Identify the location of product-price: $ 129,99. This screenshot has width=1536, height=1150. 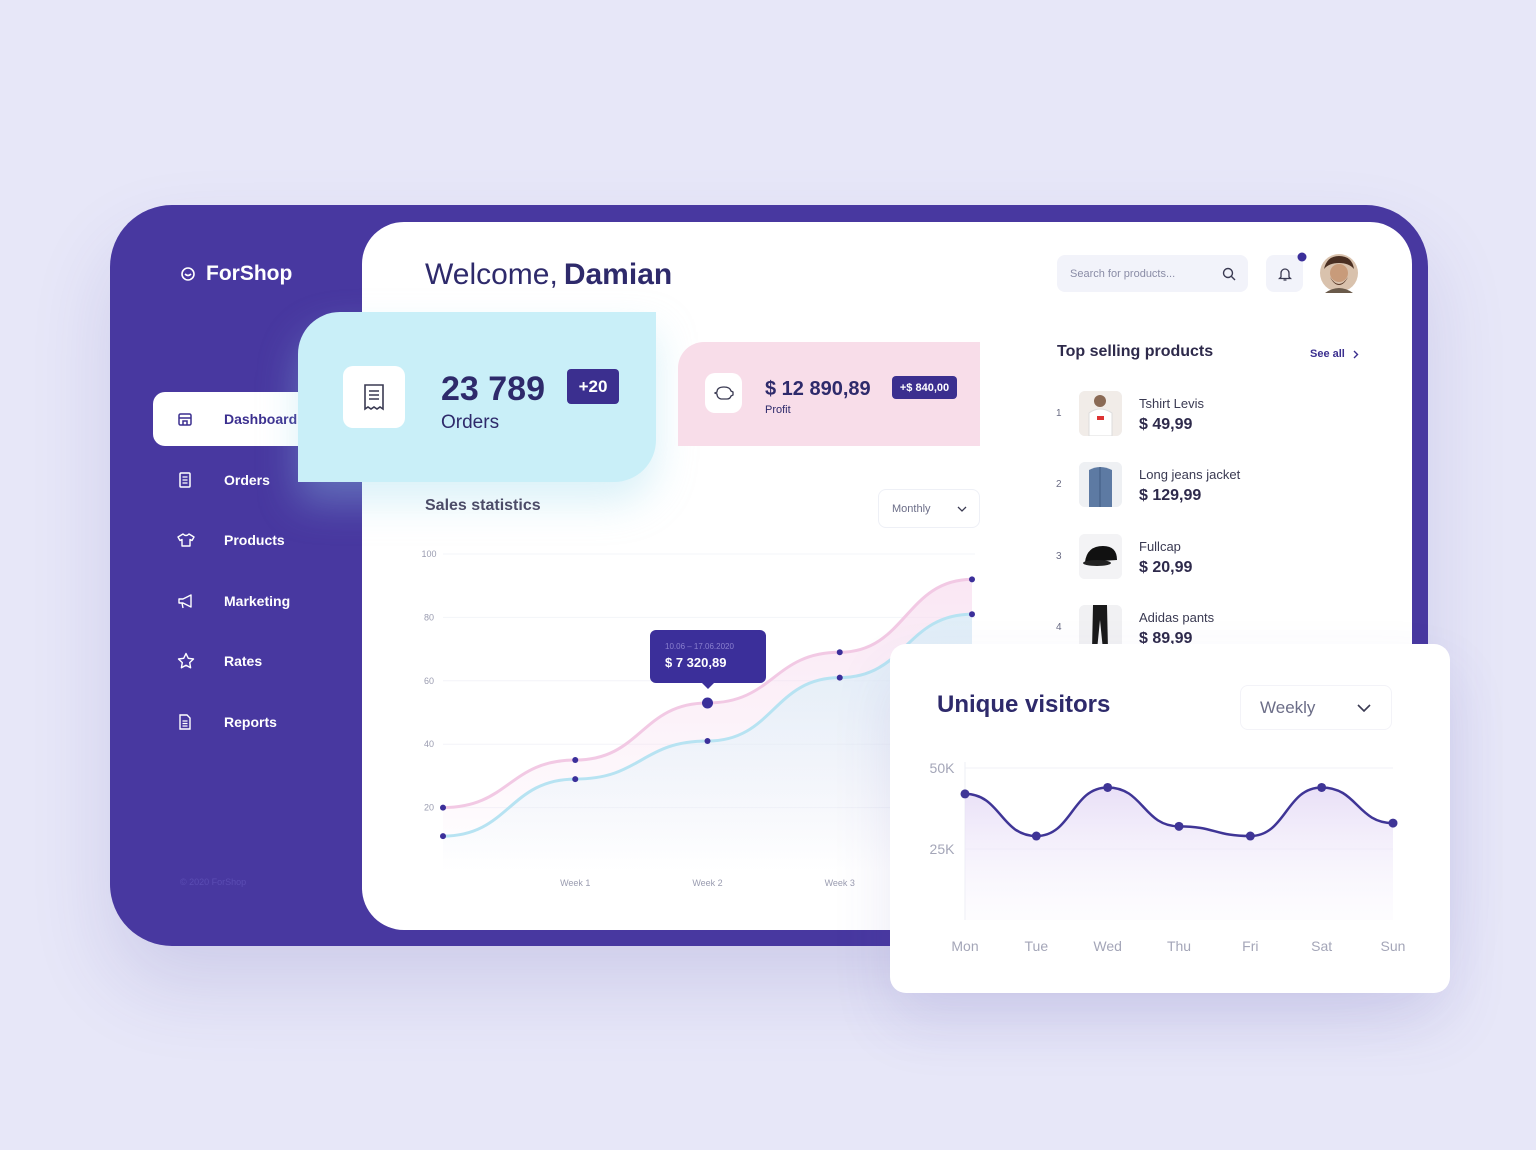
(1170, 495).